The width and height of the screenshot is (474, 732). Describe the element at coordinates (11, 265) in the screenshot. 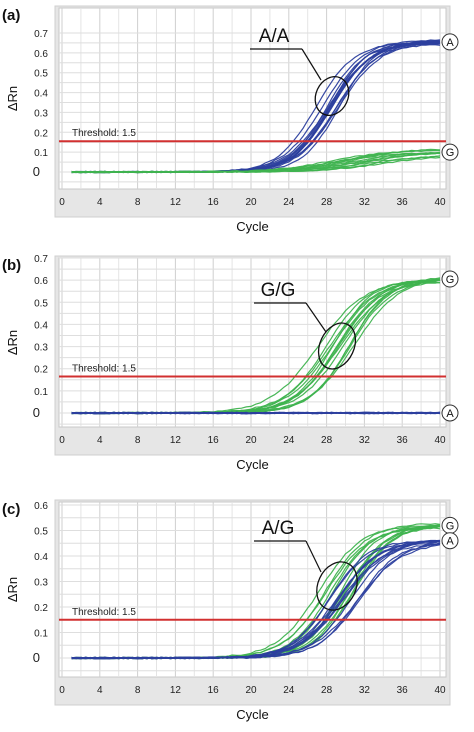

I see `panel-label: (b)` at that location.